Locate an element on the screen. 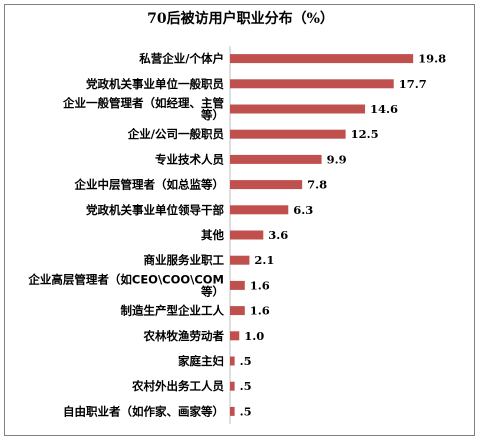 This screenshot has width=481, height=442. category-label: 企业一般管理者（如经理、主管等） is located at coordinates (143, 109).